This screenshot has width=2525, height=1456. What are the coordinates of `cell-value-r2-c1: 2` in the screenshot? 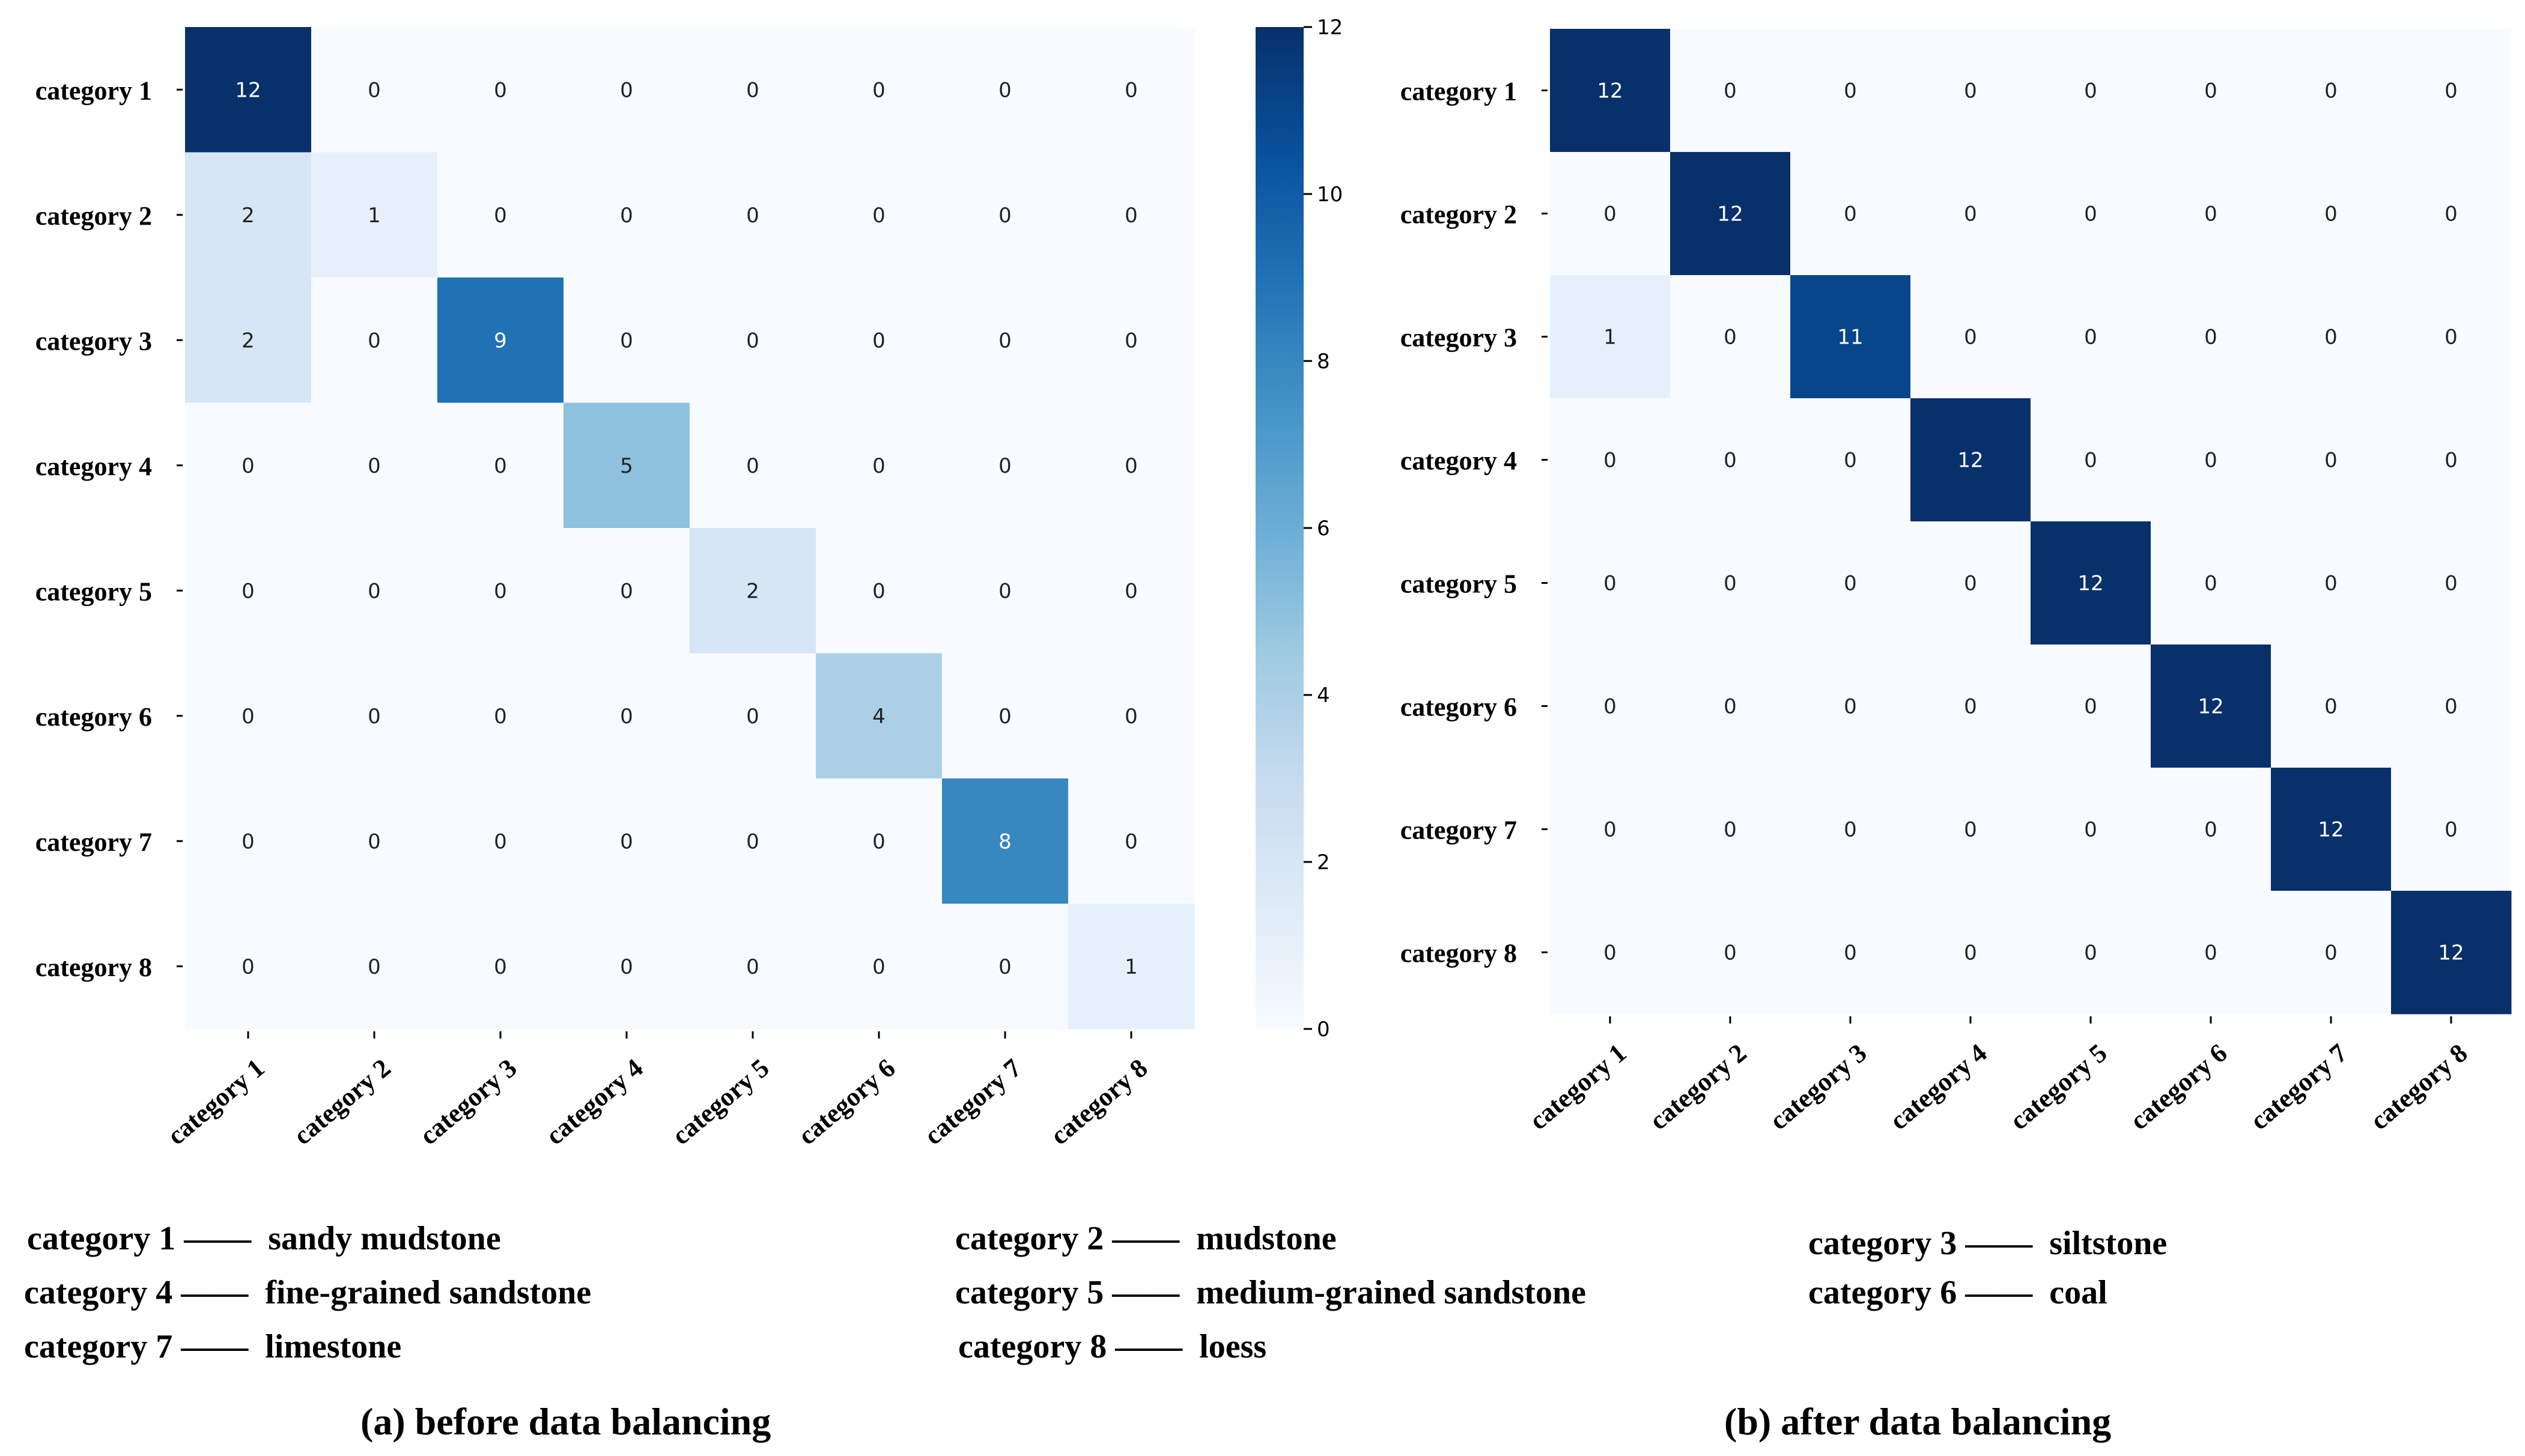 It's located at (248, 216).